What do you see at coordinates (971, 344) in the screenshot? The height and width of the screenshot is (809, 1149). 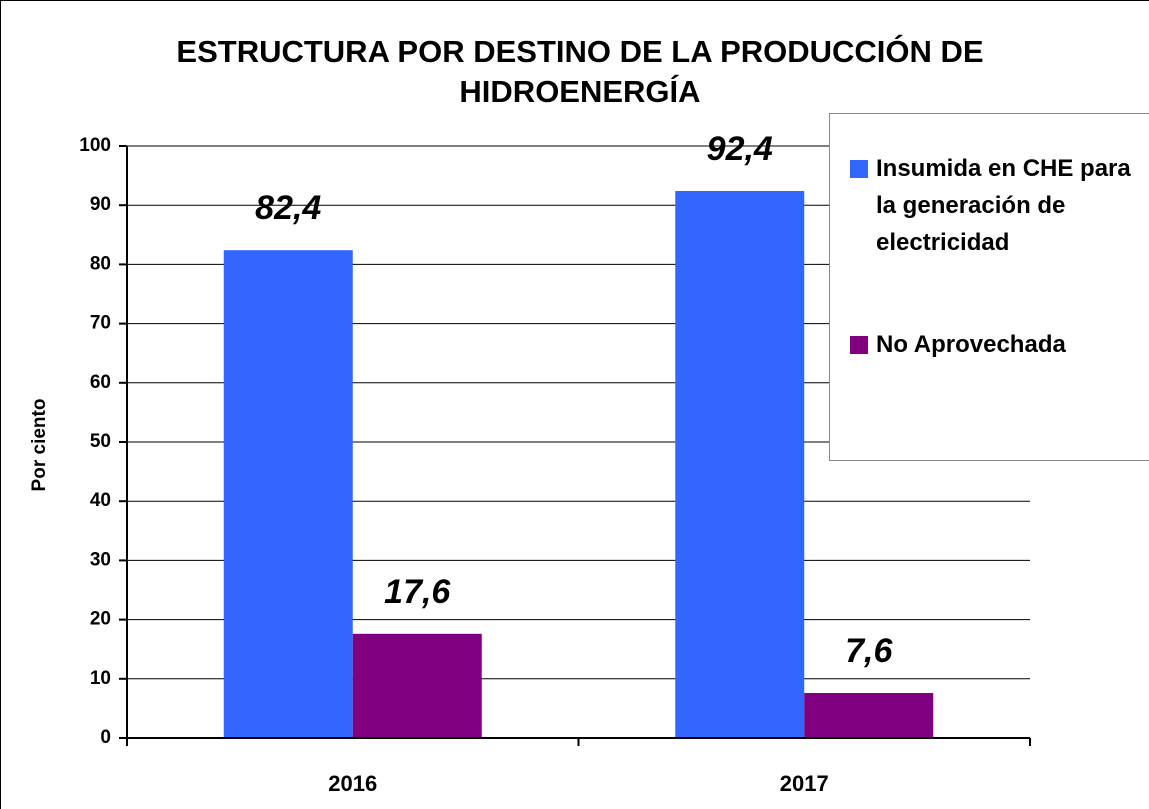 I see `legend-label: No Aprovechada` at bounding box center [971, 344].